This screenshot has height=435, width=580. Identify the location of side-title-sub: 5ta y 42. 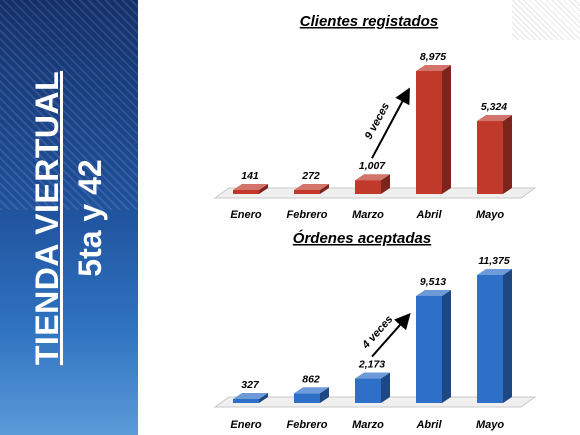
(90, 218).